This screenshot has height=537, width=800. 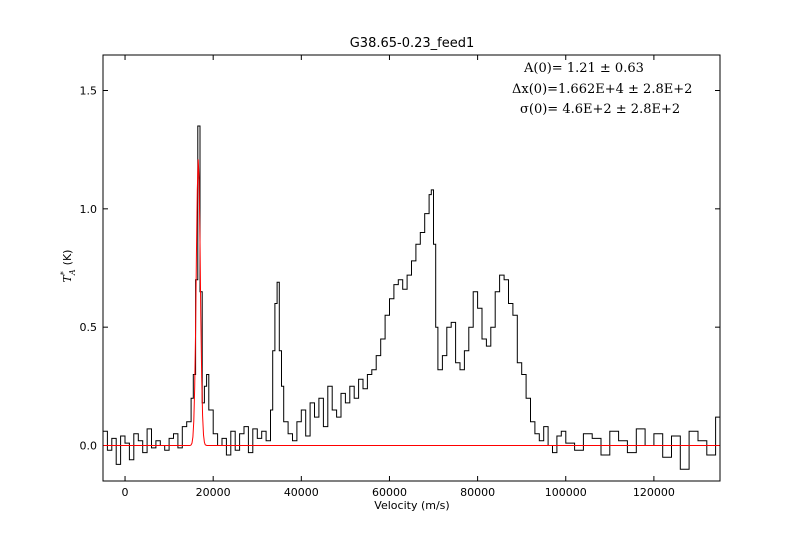 I want to click on y-axis-label: T*A (K), so click(x=68, y=266).